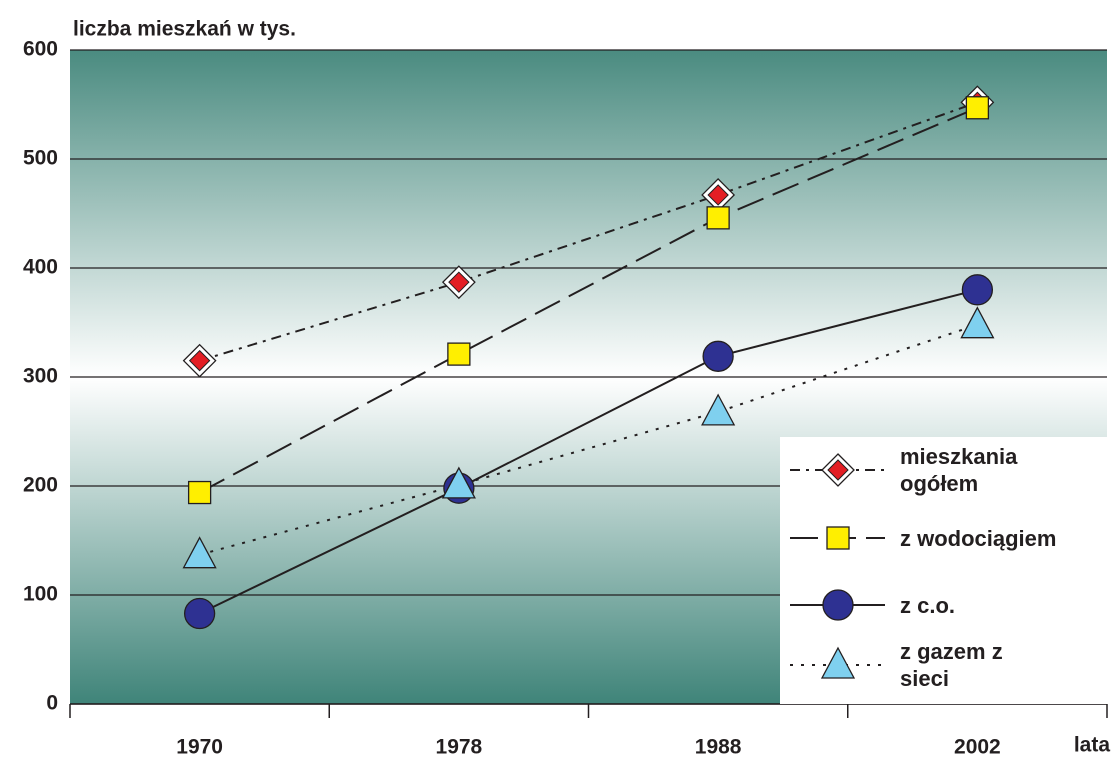 This screenshot has height=759, width=1116. Describe the element at coordinates (1092, 745) in the screenshot. I see `x-axis-title: lata` at that location.